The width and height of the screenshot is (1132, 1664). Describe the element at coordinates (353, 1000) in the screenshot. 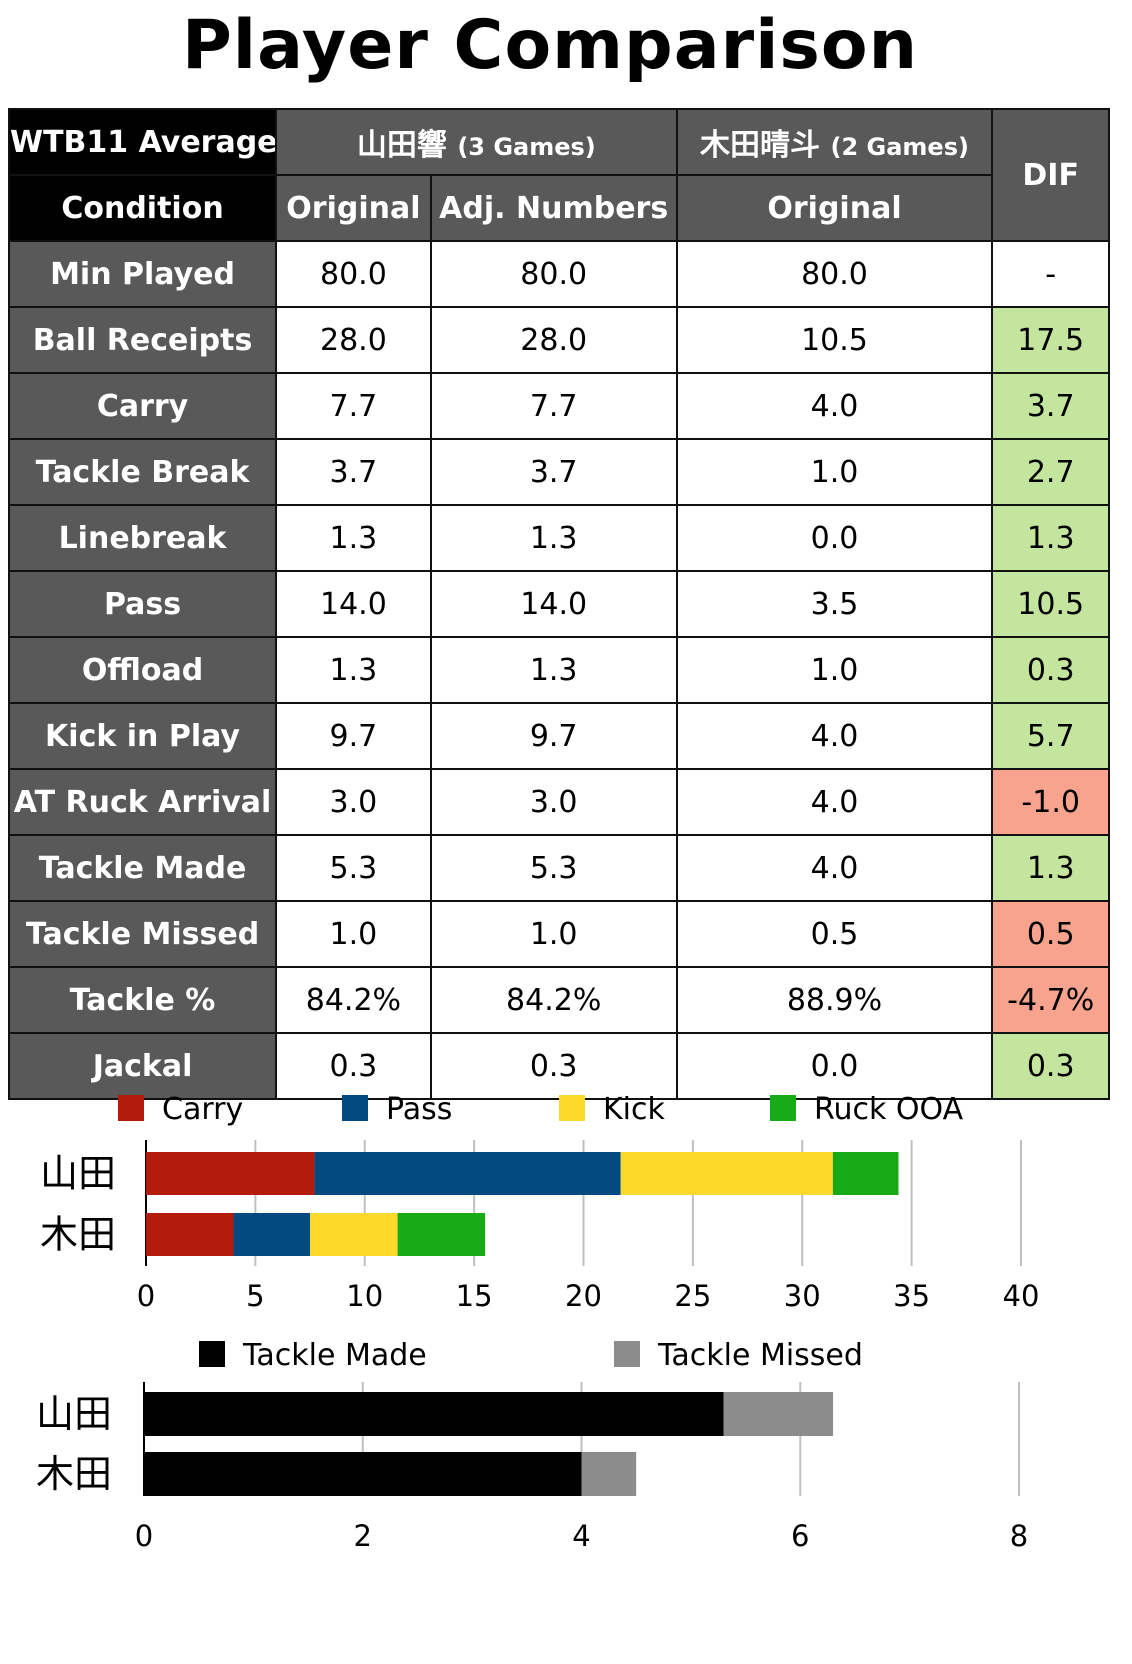

I see `p1-original-value: 84.2%` at that location.